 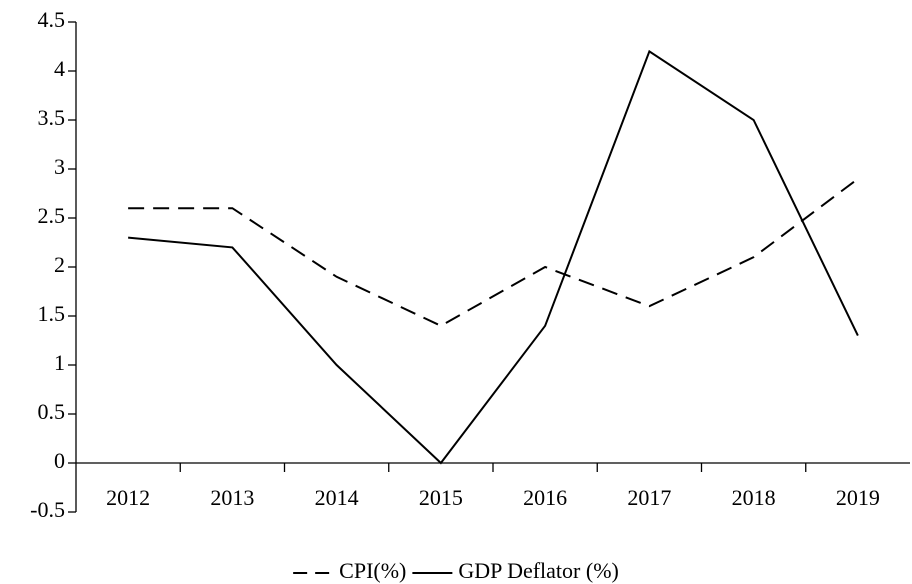 What do you see at coordinates (232, 497) in the screenshot?
I see `x-tick-label: 2013` at bounding box center [232, 497].